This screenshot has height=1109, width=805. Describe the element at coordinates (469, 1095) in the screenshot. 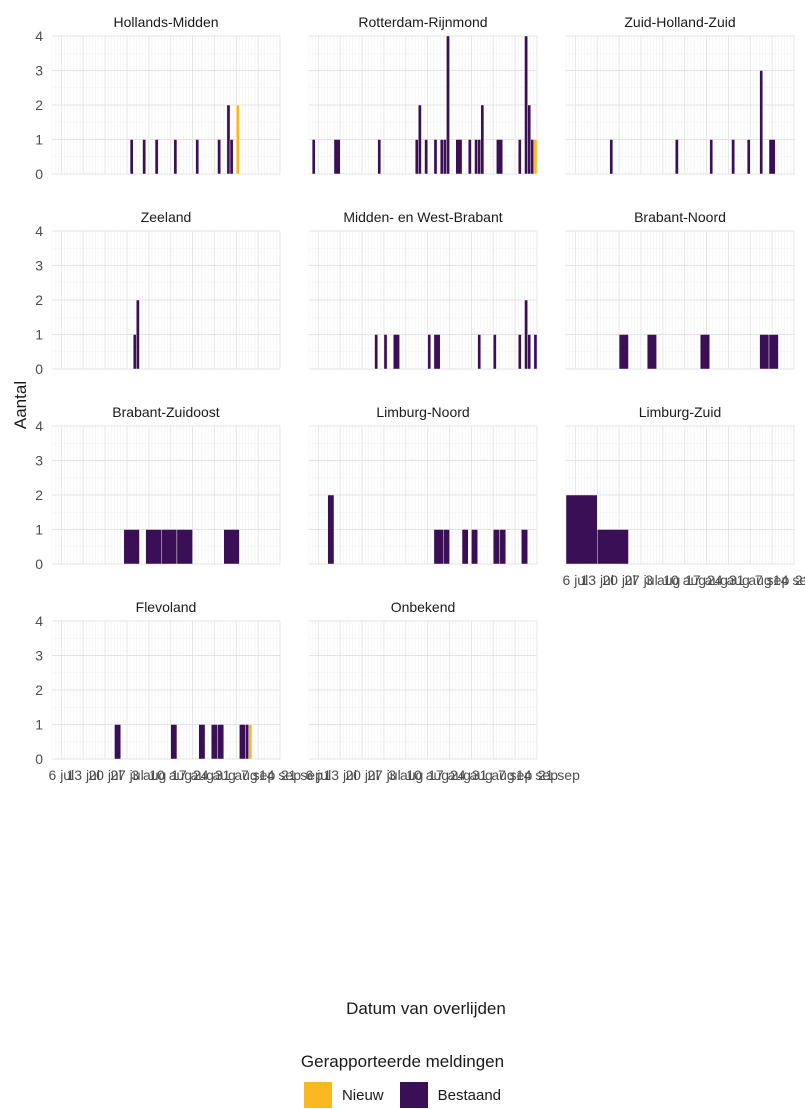

I see `legend-label-bestaand: Bestaand` at that location.